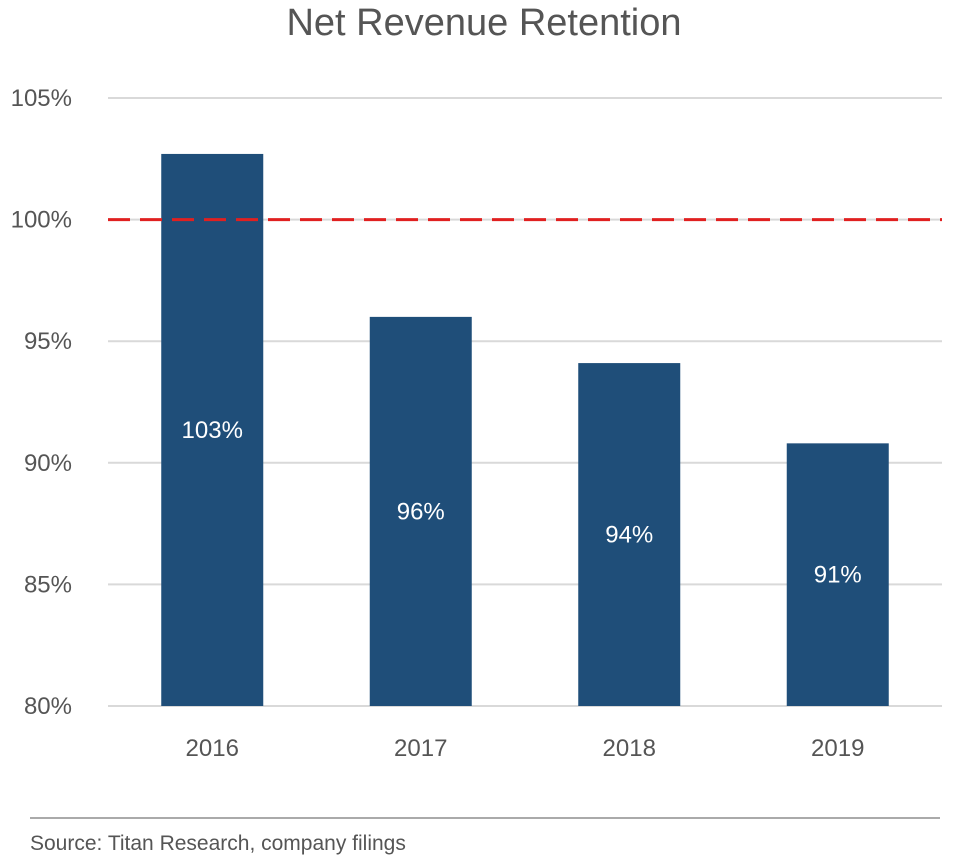 The height and width of the screenshot is (860, 968). Describe the element at coordinates (420, 748) in the screenshot. I see `x-category-label: 2017` at that location.